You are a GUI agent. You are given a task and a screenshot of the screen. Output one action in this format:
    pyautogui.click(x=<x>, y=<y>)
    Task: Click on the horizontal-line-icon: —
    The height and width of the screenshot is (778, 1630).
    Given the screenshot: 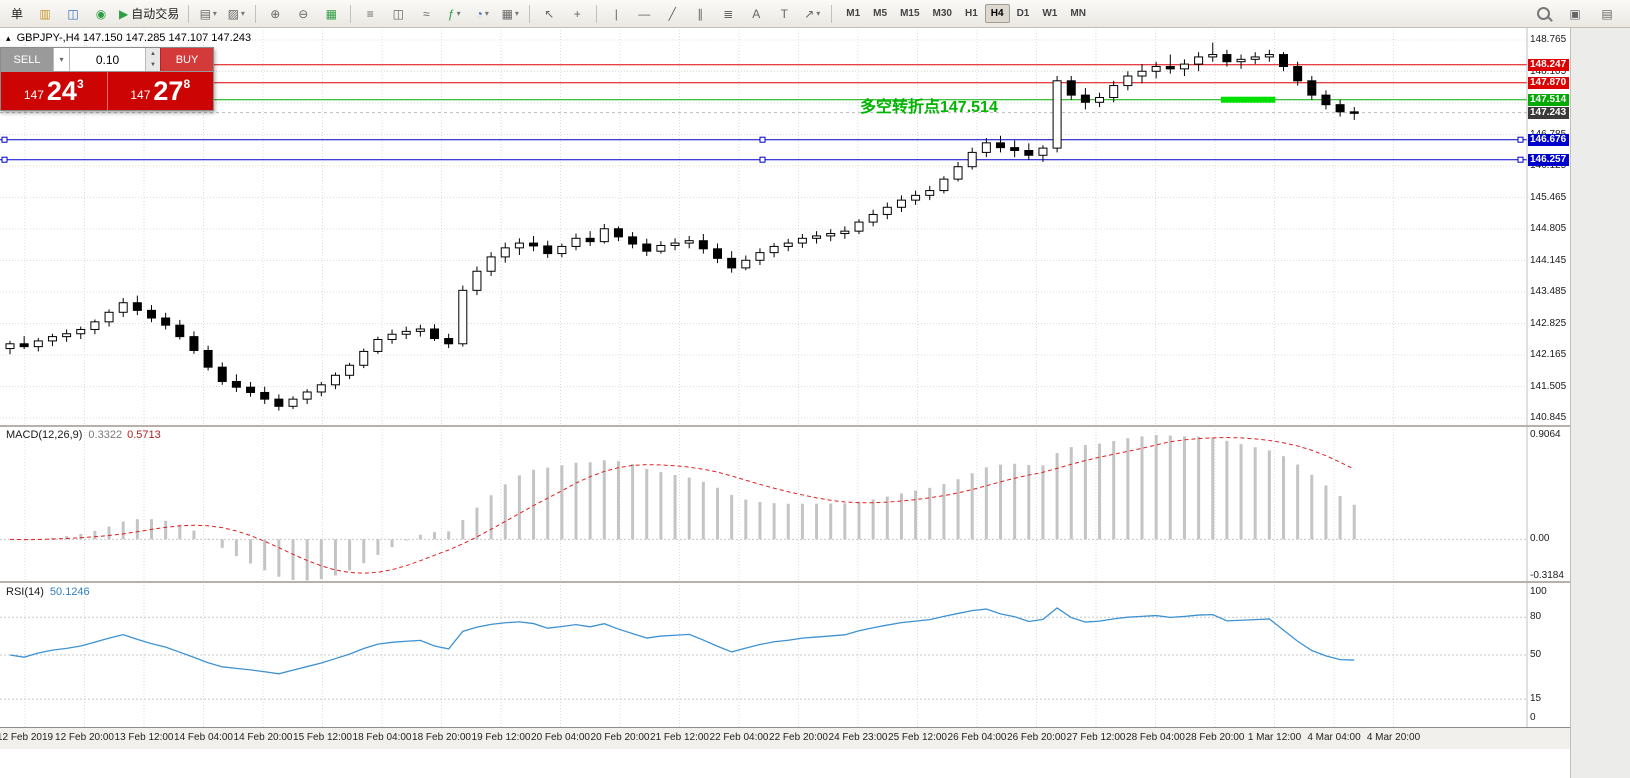 What is the action you would take?
    pyautogui.click(x=644, y=13)
    